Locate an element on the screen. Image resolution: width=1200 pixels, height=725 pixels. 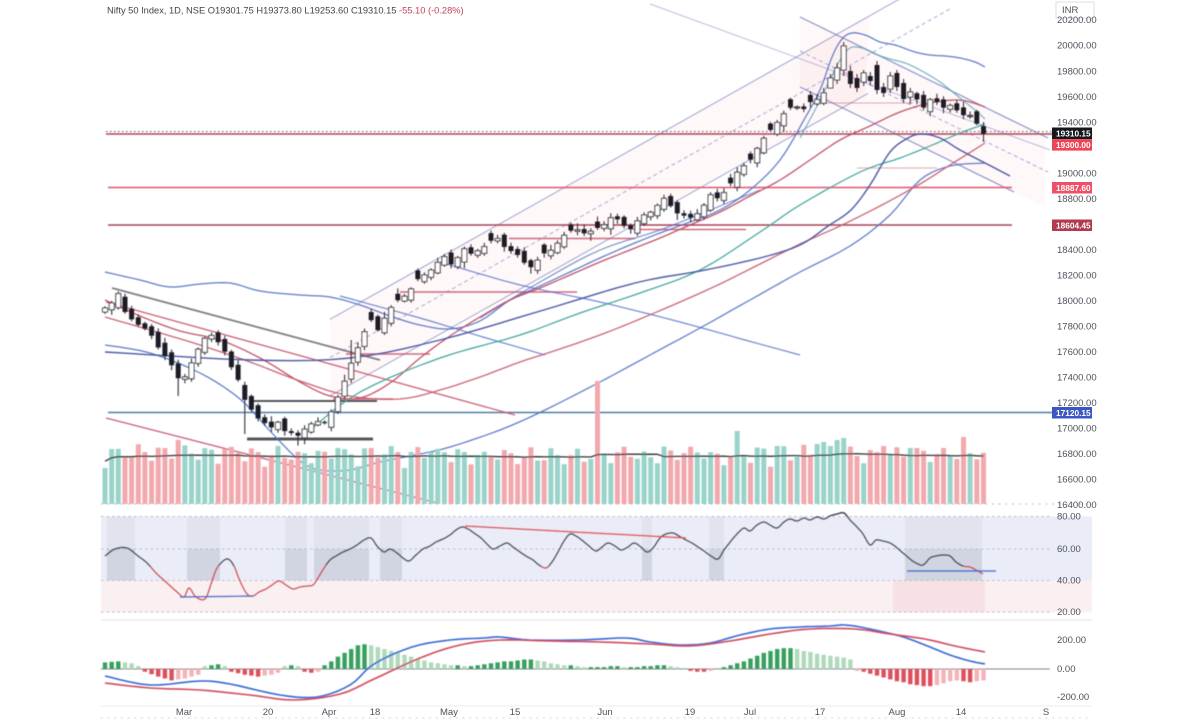
svg-text: 15 is located at coordinates (515, 712).